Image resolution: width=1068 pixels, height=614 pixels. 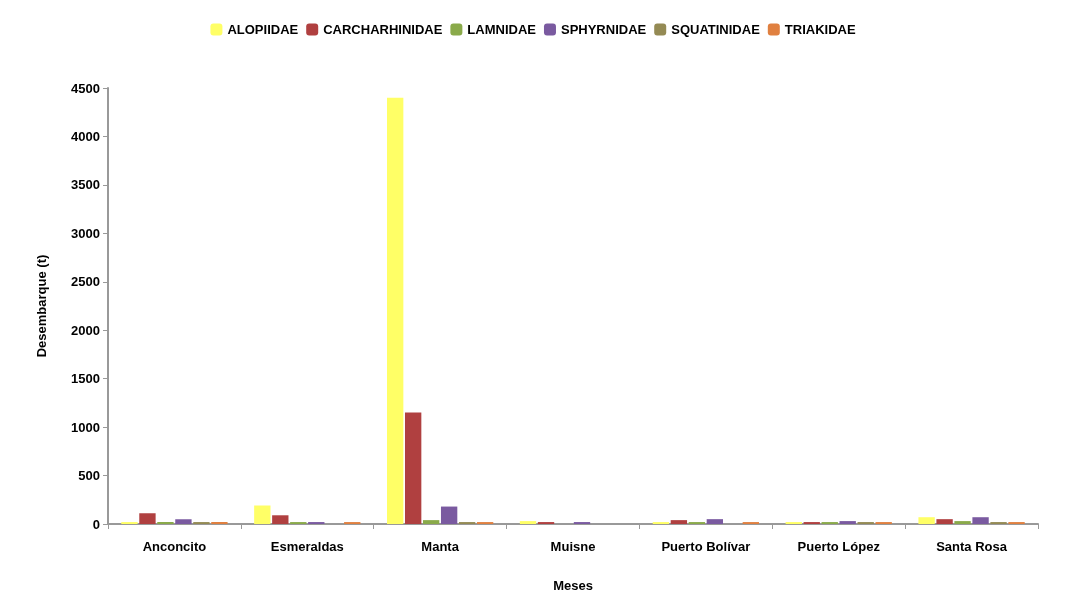 What do you see at coordinates (174, 546) in the screenshot?
I see `x-tick-label: Anconcito` at bounding box center [174, 546].